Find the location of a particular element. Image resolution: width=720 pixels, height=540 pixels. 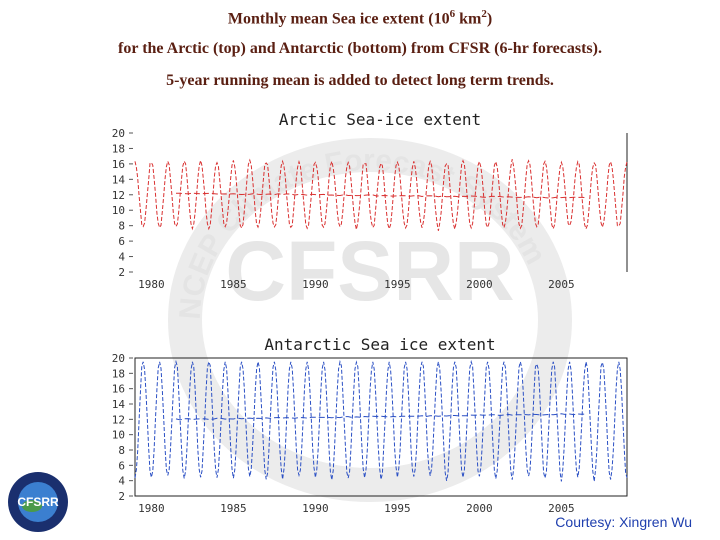

title-mid: km is located at coordinates (468, 19).